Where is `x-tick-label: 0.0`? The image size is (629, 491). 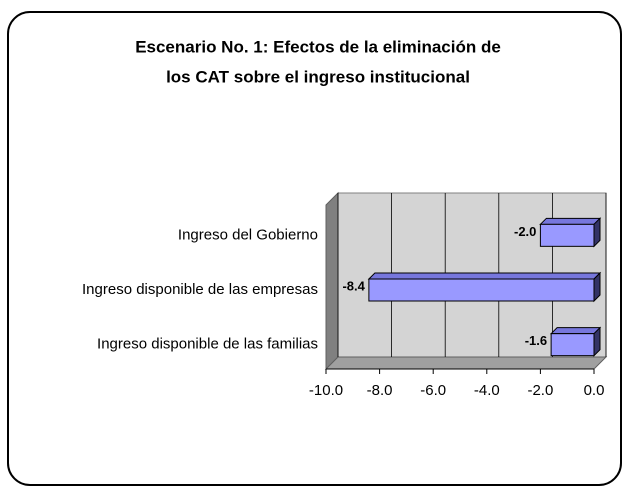 x-tick-label: 0.0 is located at coordinates (594, 390).